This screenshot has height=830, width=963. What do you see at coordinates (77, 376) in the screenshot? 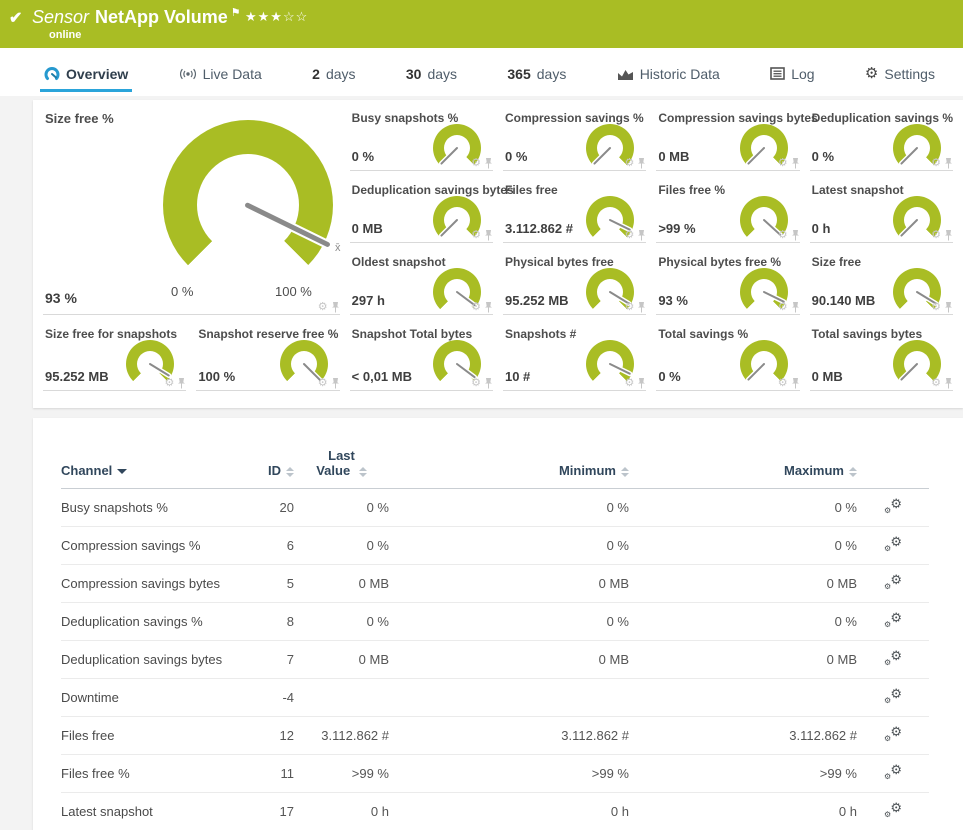
I see `gauge-value: 95.252 MB` at bounding box center [77, 376].